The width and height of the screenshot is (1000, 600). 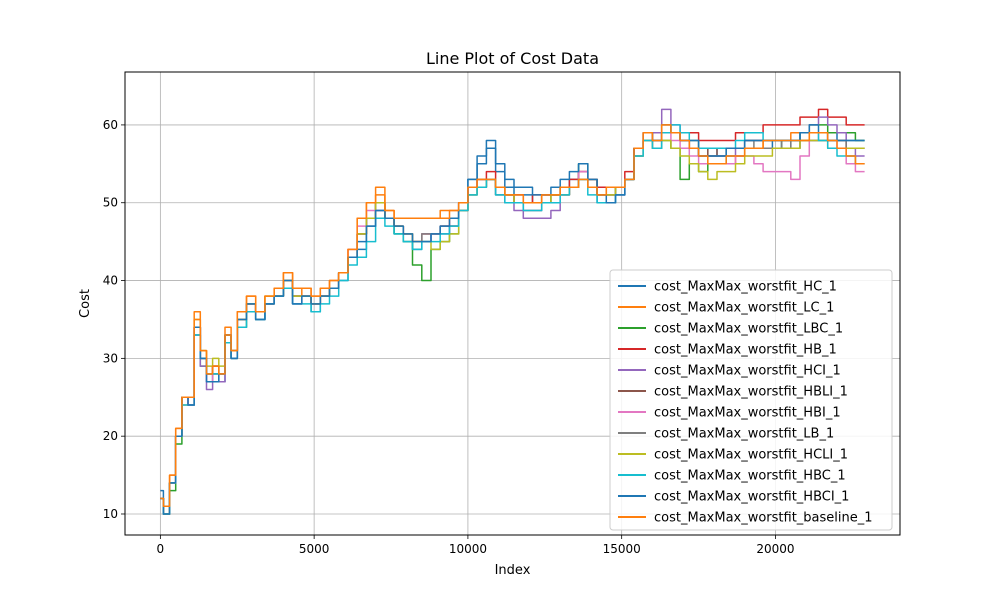 I want to click on x-tick-label: 15000, so click(x=622, y=549).